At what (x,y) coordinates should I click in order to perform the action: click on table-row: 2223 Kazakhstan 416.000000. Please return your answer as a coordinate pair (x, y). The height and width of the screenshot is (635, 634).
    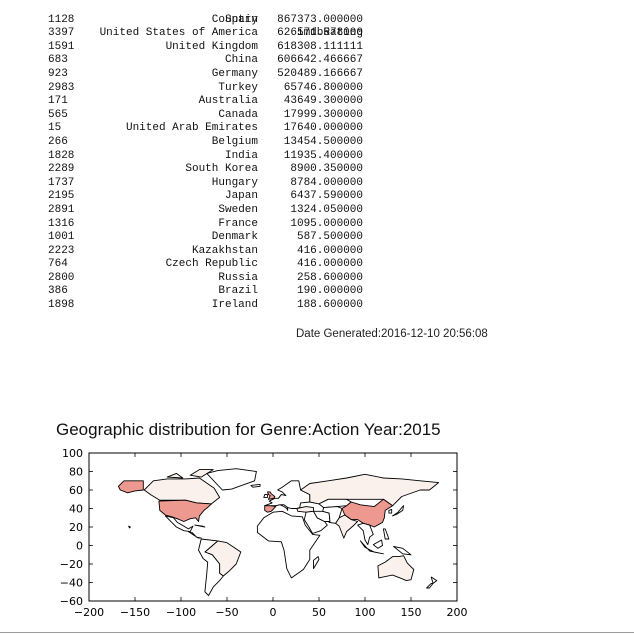
    Looking at the image, I should click on (210, 252).